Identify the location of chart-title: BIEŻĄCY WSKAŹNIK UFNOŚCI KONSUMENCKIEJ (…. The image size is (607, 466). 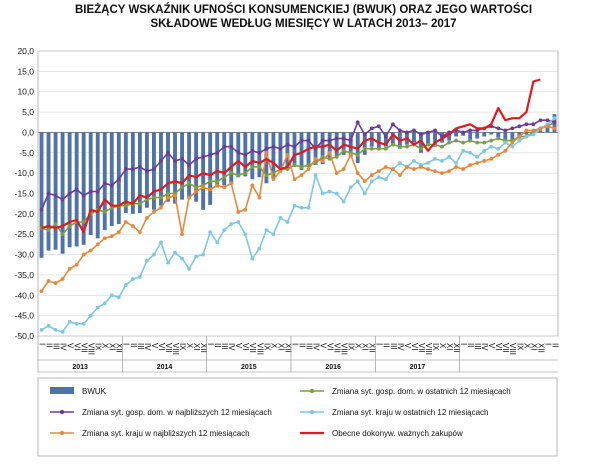
(303, 17).